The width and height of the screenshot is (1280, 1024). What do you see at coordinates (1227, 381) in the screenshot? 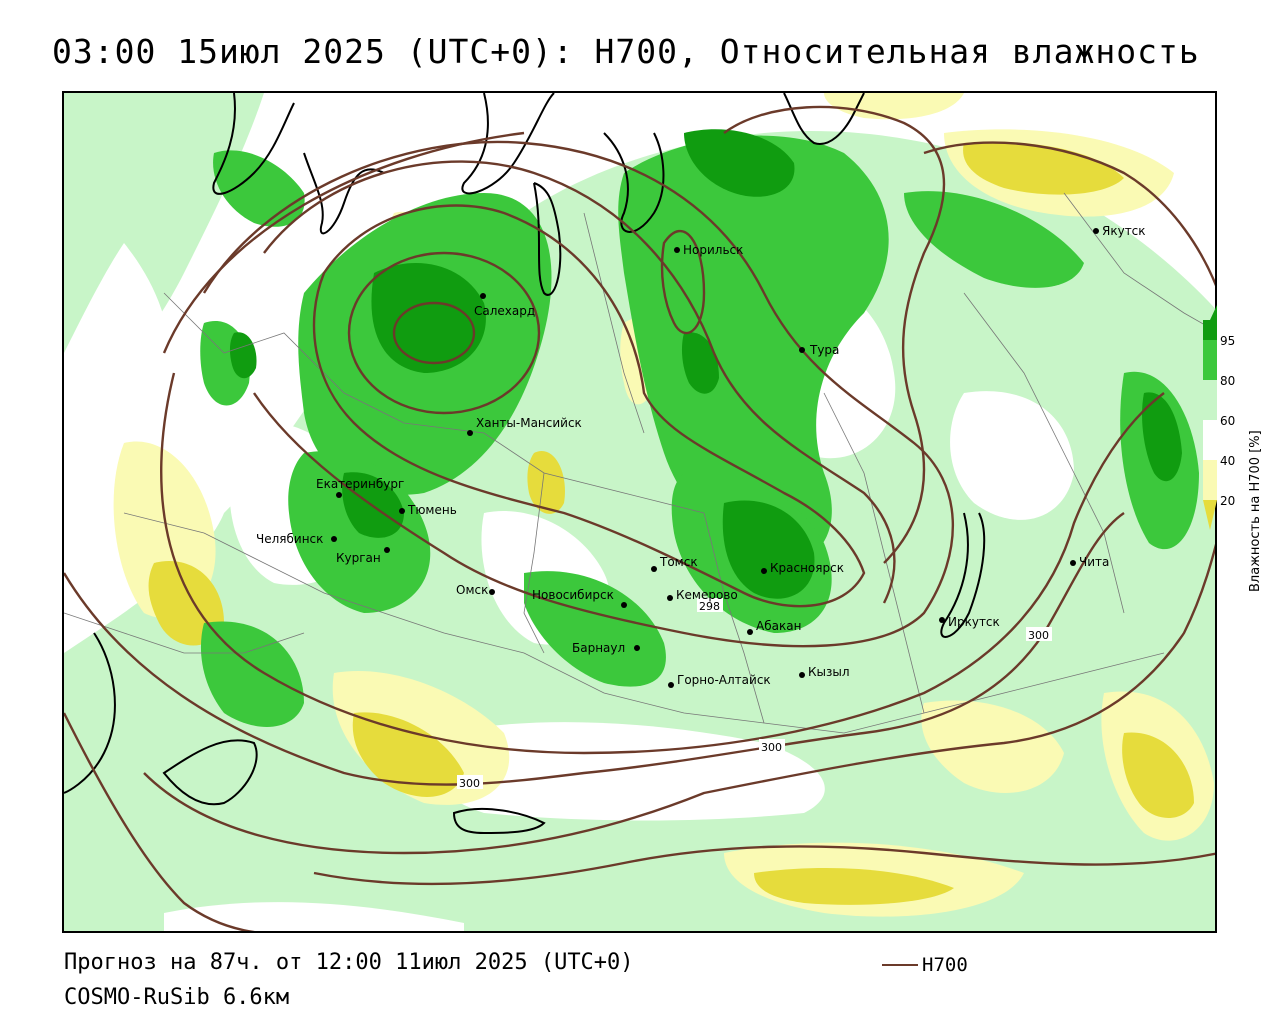
I see `tick-80: 80` at bounding box center [1227, 381].